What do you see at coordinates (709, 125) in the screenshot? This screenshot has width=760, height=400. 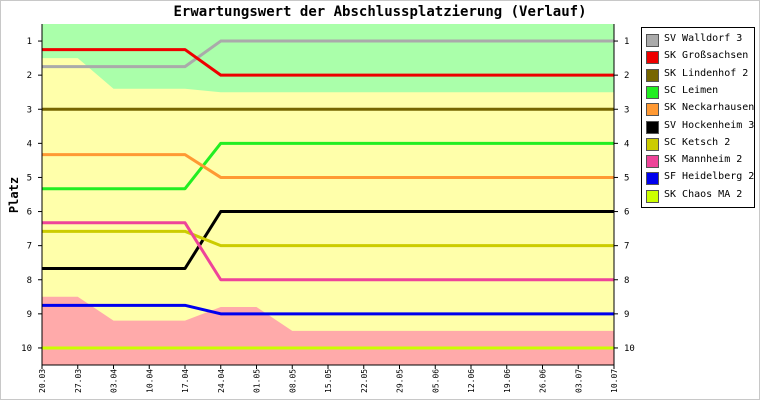 I see `legend-label: SV Hockenheim 3` at bounding box center [709, 125].